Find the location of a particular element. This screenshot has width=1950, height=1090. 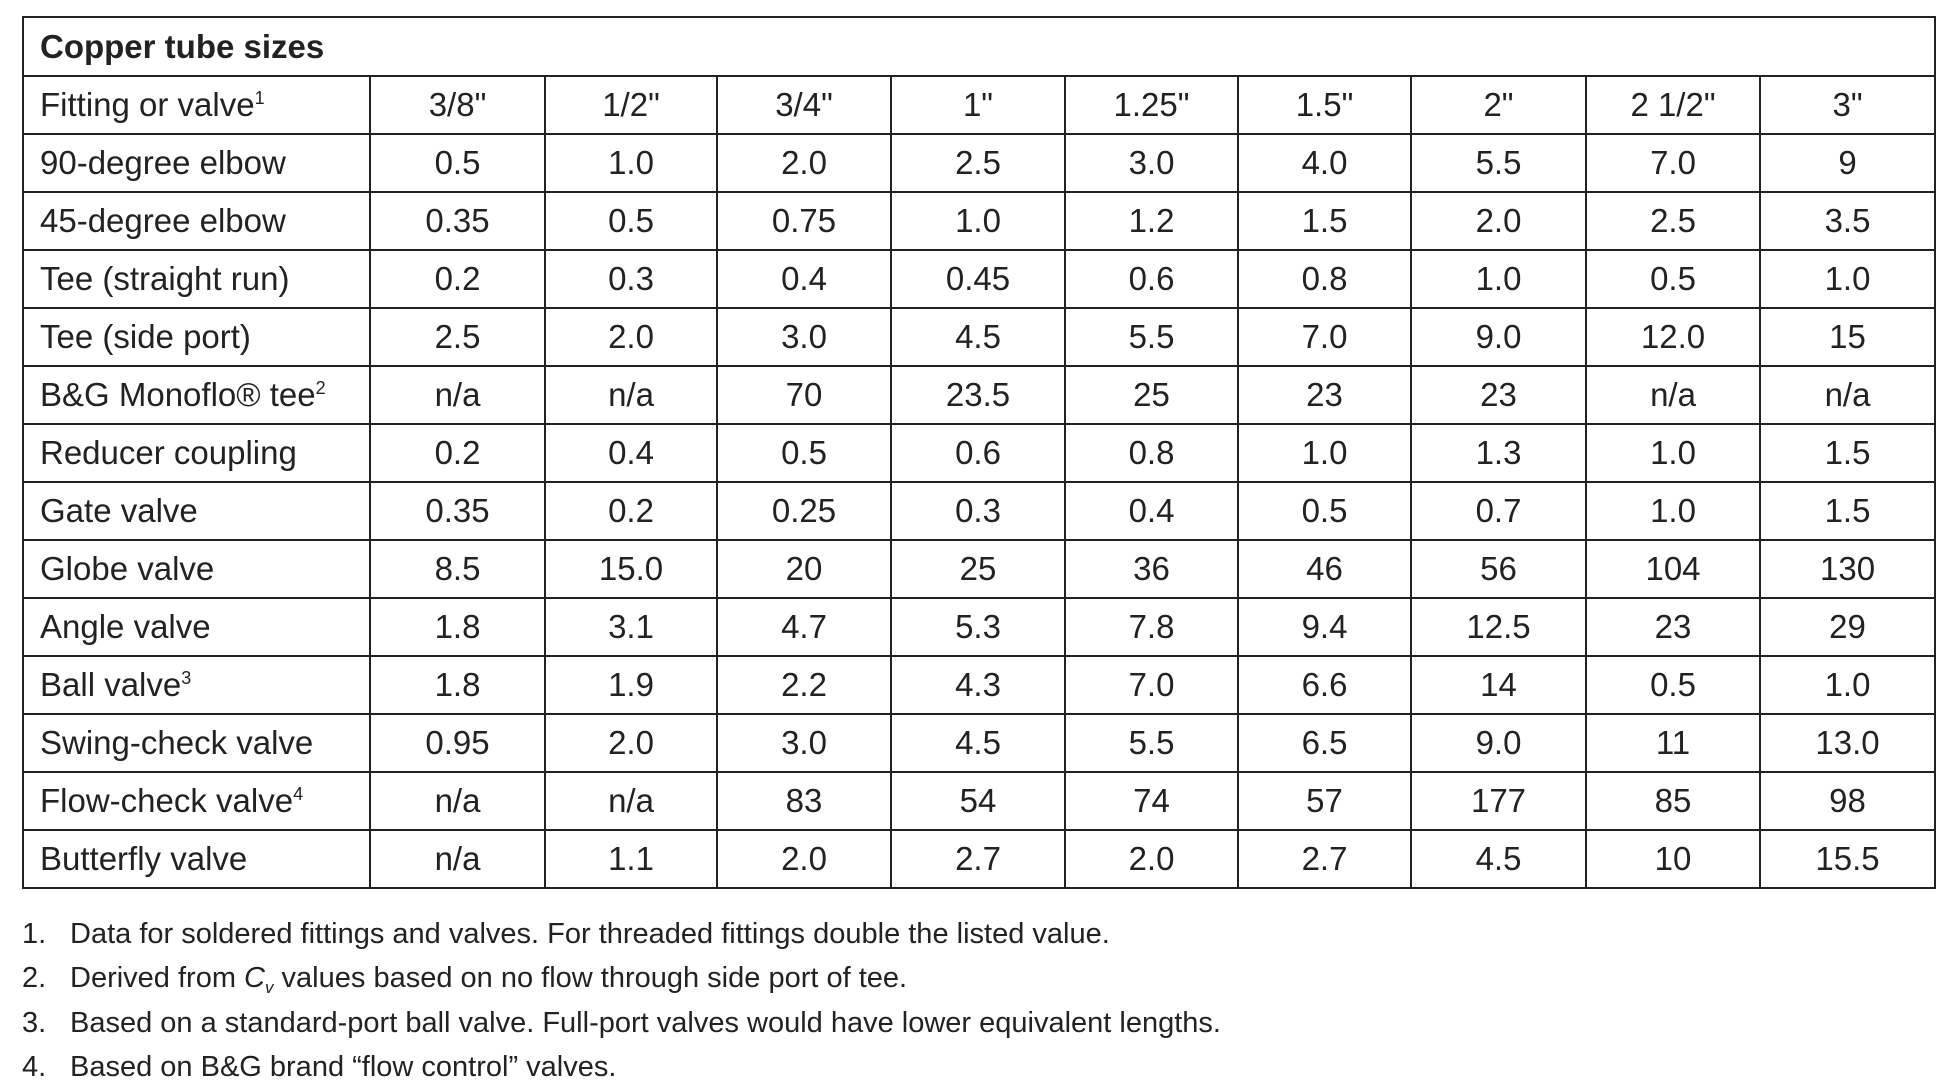

cell: 2.5 is located at coordinates (457, 337).